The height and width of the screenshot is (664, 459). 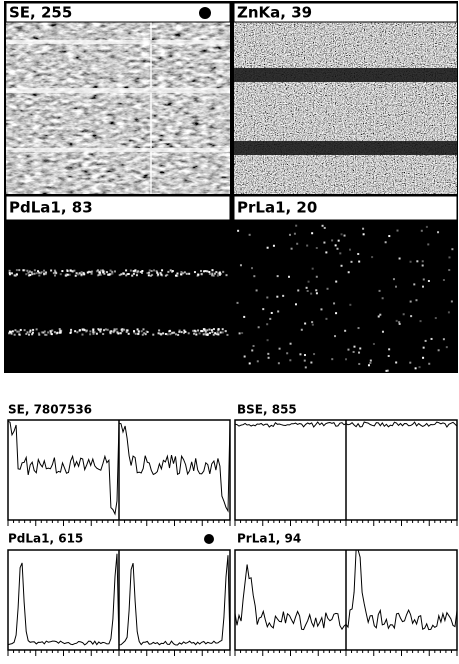 What do you see at coordinates (277, 208) in the screenshot?
I see `map-label: PrLa1, 20` at bounding box center [277, 208].